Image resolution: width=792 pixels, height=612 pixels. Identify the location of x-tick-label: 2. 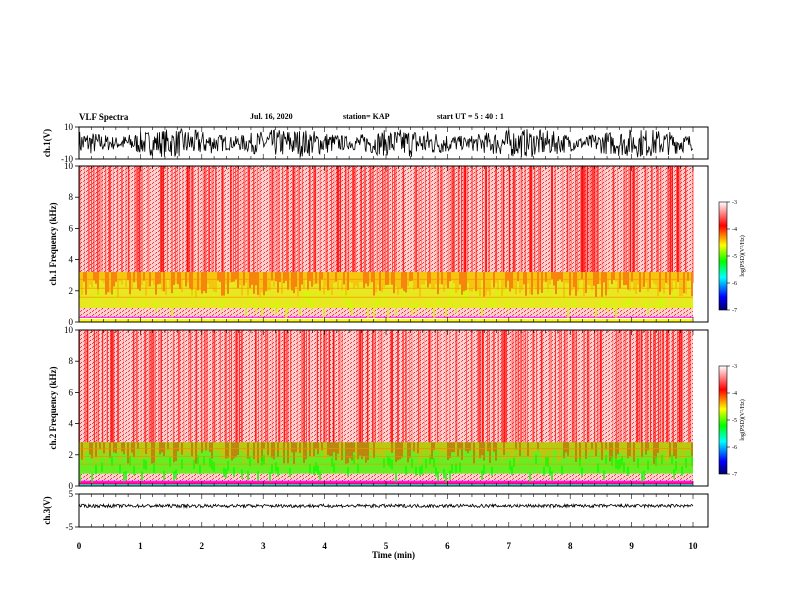
(202, 546).